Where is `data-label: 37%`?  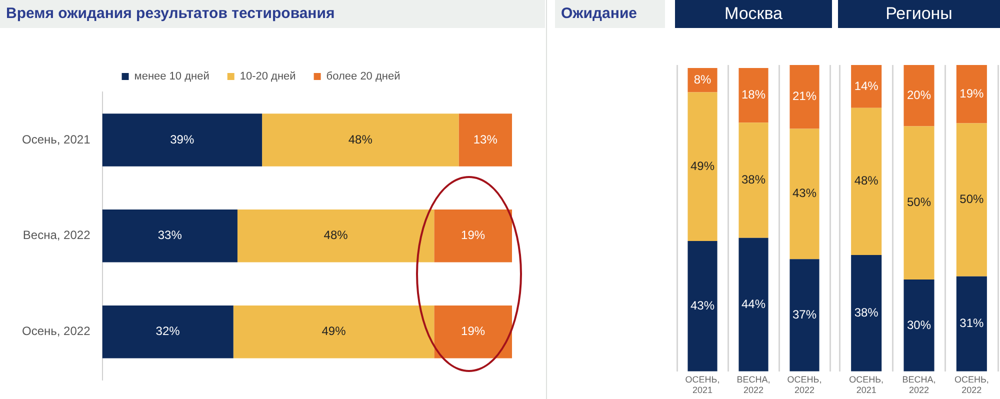
data-label: 37% is located at coordinates (804, 315).